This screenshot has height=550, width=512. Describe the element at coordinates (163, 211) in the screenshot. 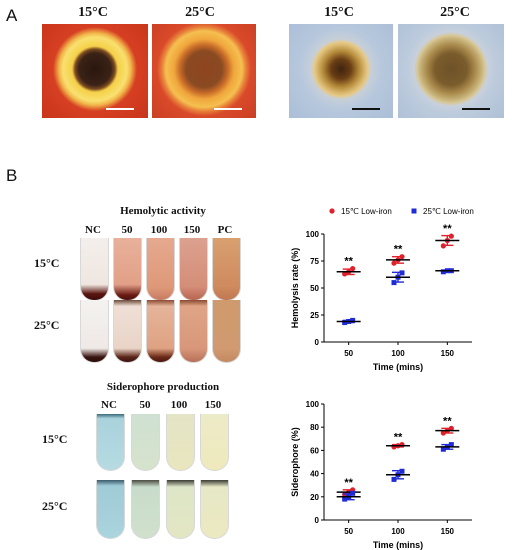

I see `hemolytic-title: Hemolytic activity` at that location.